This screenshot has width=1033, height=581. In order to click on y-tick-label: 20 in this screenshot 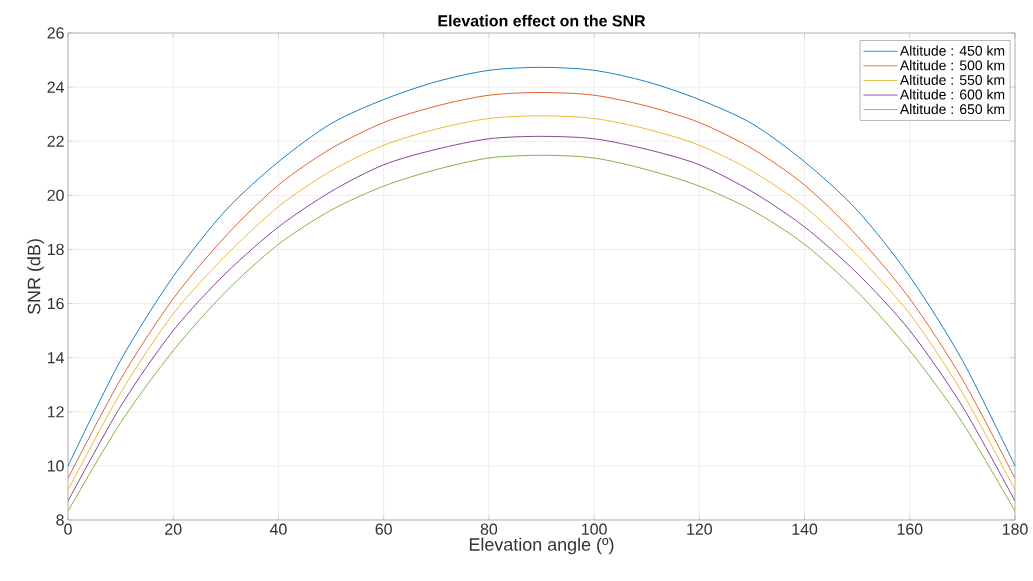, I will do `click(55, 195)`.